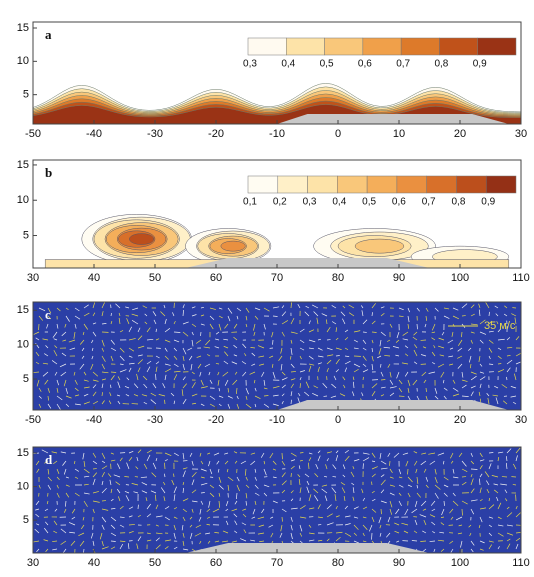 The height and width of the screenshot is (577, 534). What do you see at coordinates (369, 202) in the screenshot?
I see `colorbar-label: 0,5` at bounding box center [369, 202].